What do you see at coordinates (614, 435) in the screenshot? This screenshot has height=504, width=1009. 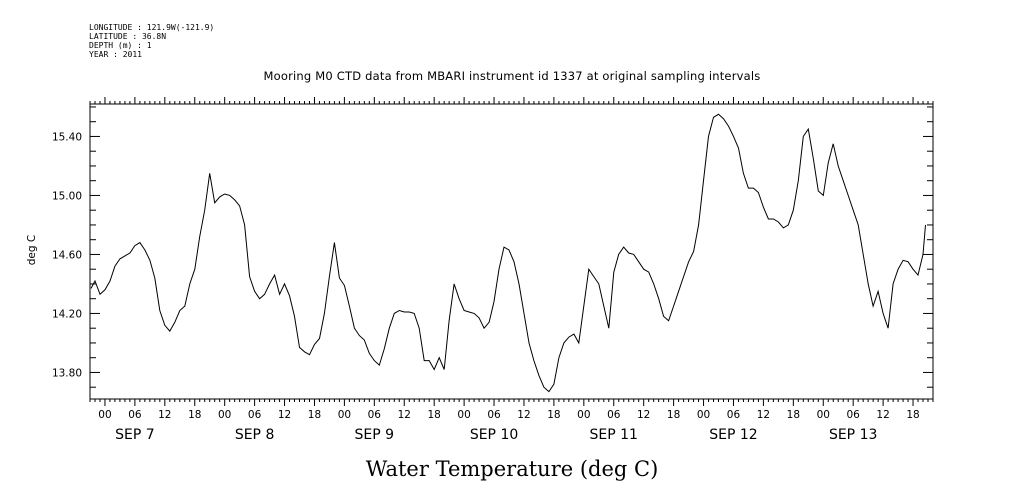 I see `x-day-label: SEP 11` at bounding box center [614, 435].